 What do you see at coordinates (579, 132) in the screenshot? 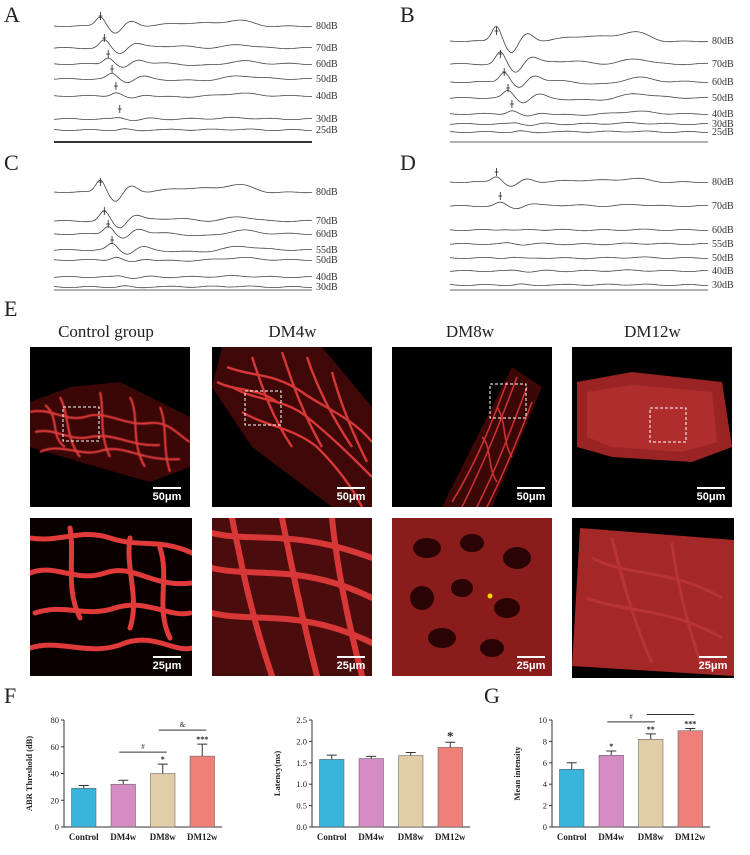
I see `abr-trace-25db` at bounding box center [579, 132].